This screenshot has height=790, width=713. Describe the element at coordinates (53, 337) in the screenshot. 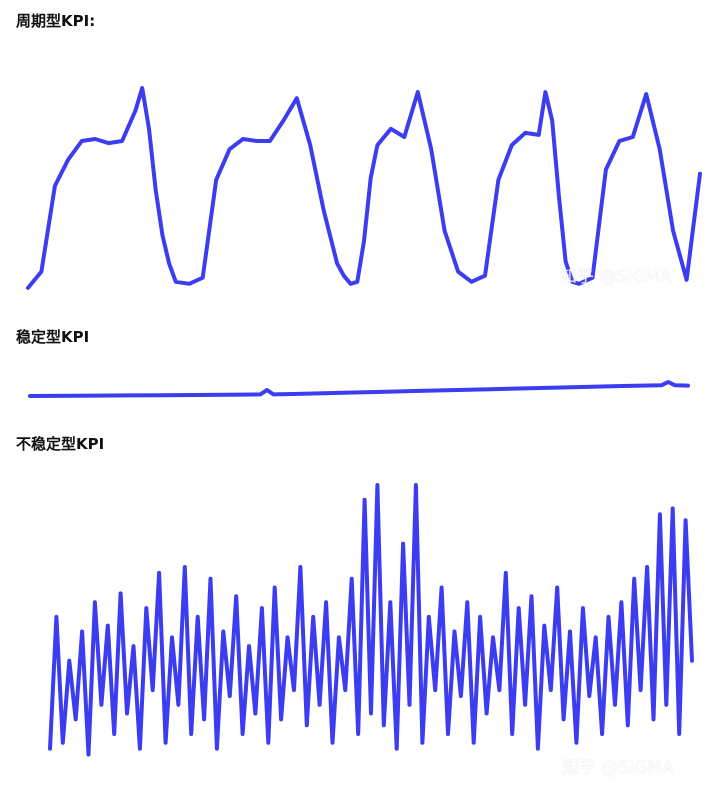

I see `chart-title-stable: 稳定型KPI` at that location.